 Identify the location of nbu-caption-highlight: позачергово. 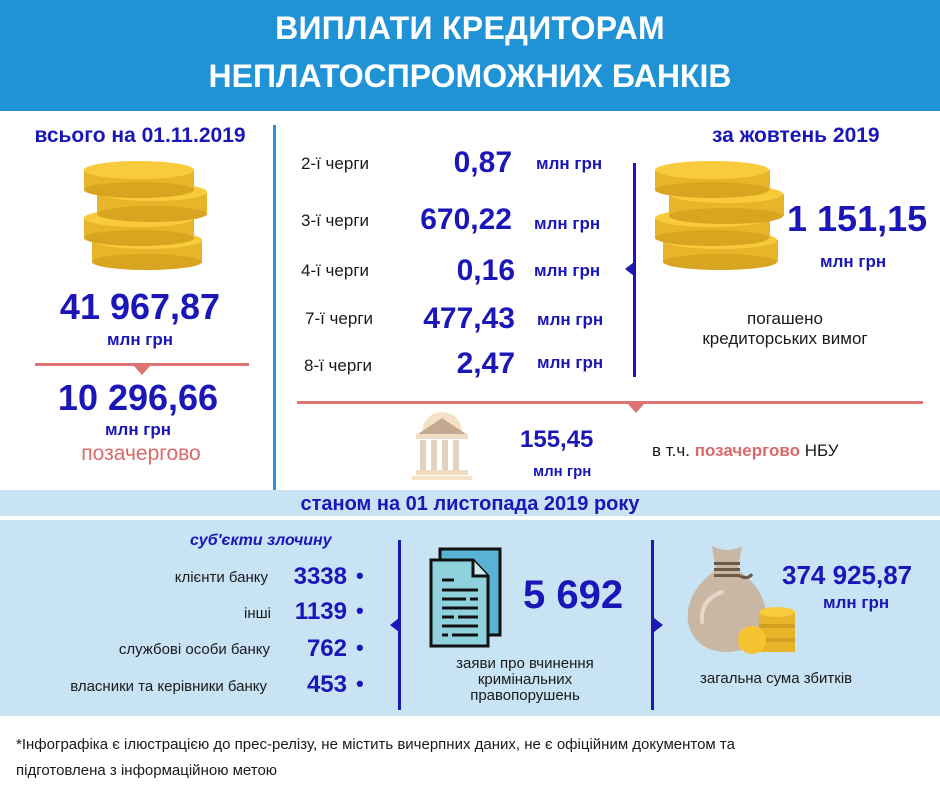
(747, 450).